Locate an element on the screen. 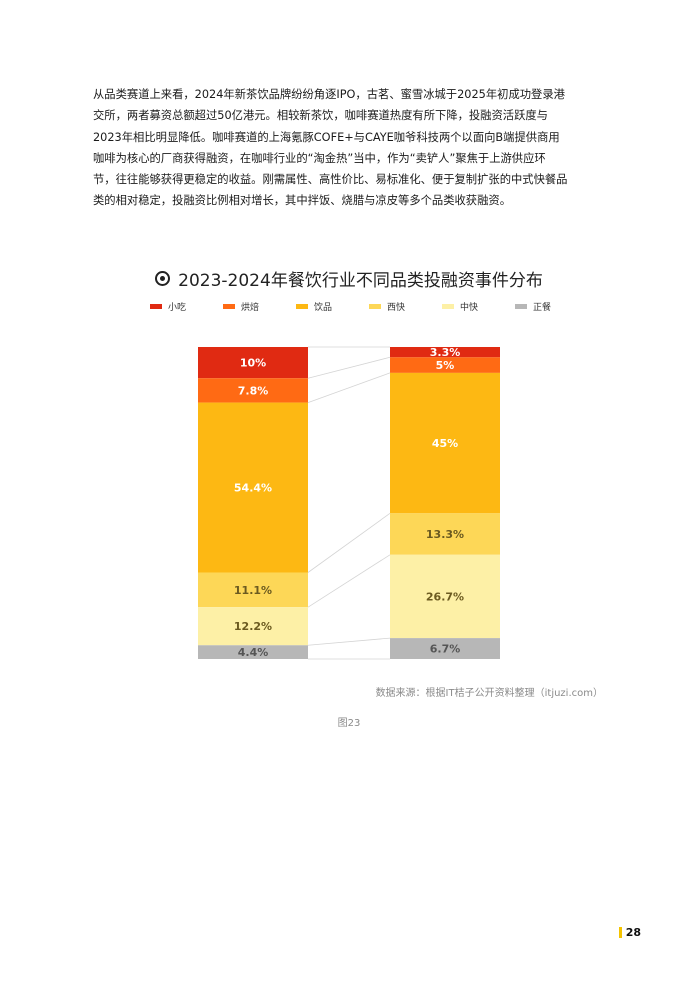 The image size is (698, 982). legend-item: 烘焙 is located at coordinates (241, 306).